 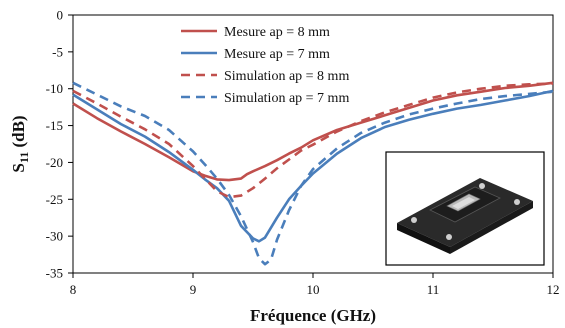 What do you see at coordinates (73, 289) in the screenshot?
I see `x-tick-label: 8` at bounding box center [73, 289].